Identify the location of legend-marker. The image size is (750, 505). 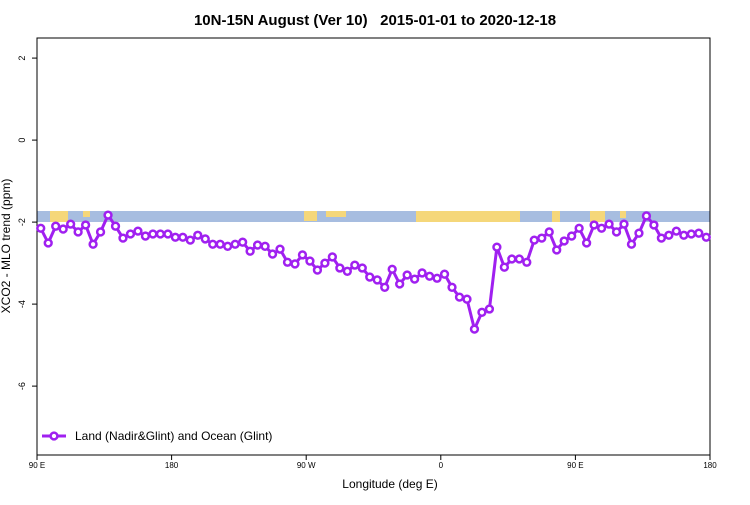
(54, 436).